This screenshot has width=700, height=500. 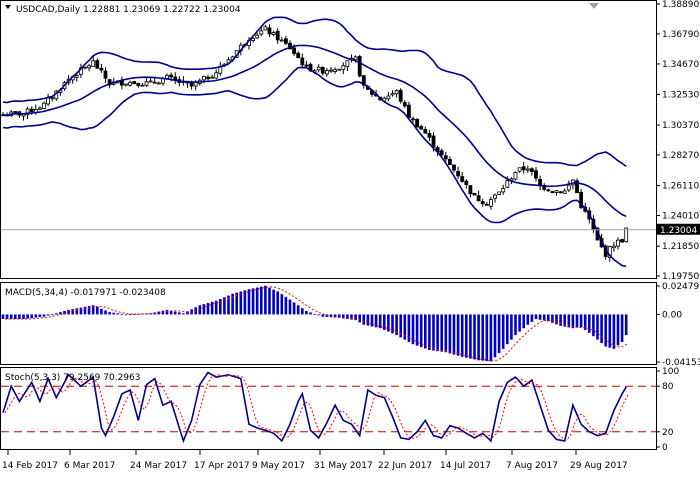 What do you see at coordinates (405, 466) in the screenshot?
I see `time-tick-label: 22 Jun 2017` at bounding box center [405, 466].